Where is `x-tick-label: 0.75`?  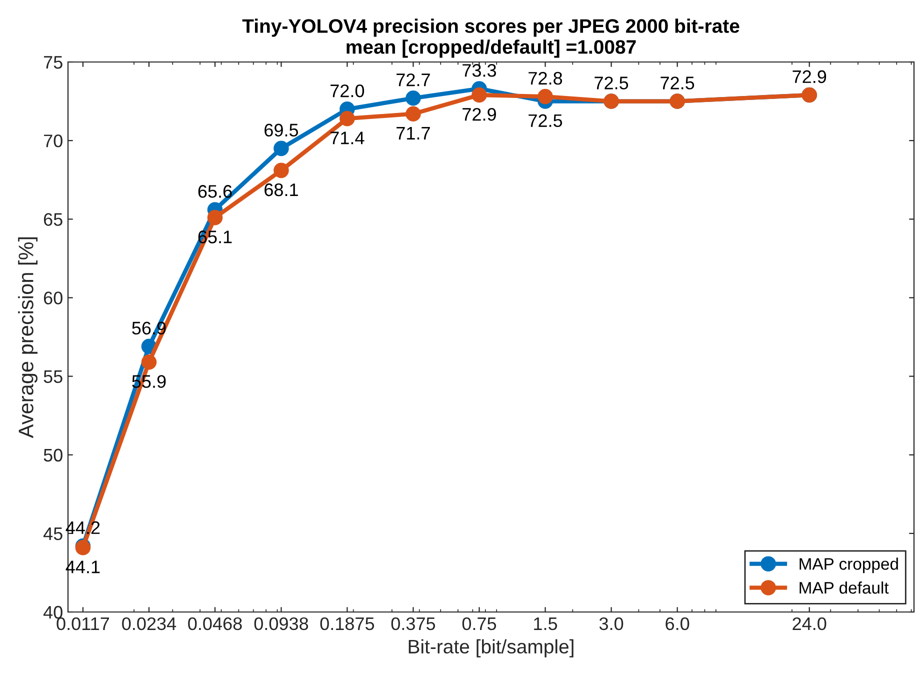 x-tick-label: 0.75 is located at coordinates (479, 623).